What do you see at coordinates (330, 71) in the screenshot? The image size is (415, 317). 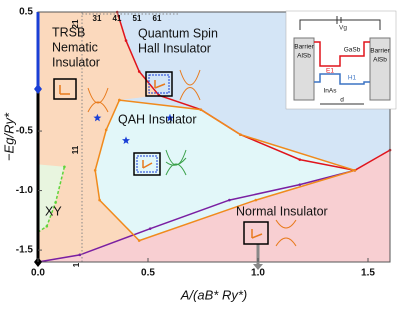 I see `inset-label: E1` at bounding box center [330, 71].